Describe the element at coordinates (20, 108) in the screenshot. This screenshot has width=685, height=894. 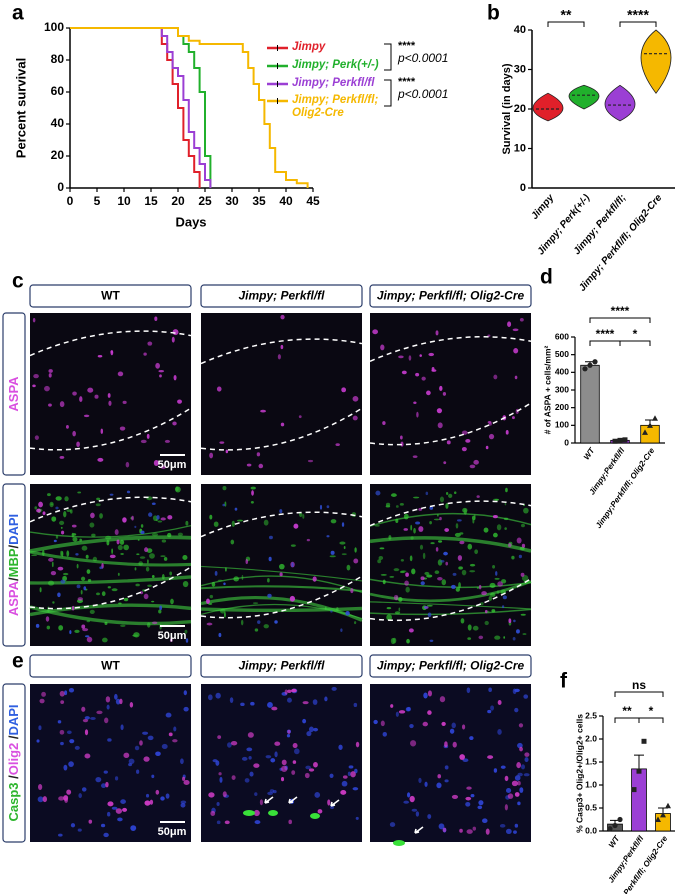
I see `y-axis-title: Percent survival` at that location.